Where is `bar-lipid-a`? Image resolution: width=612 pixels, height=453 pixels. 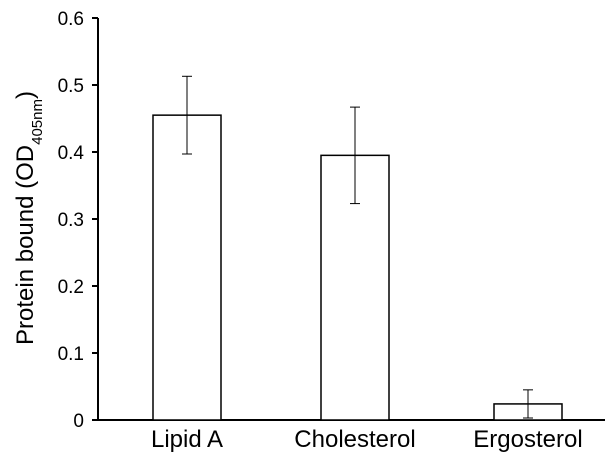
bar-lipid-a is located at coordinates (187, 267).